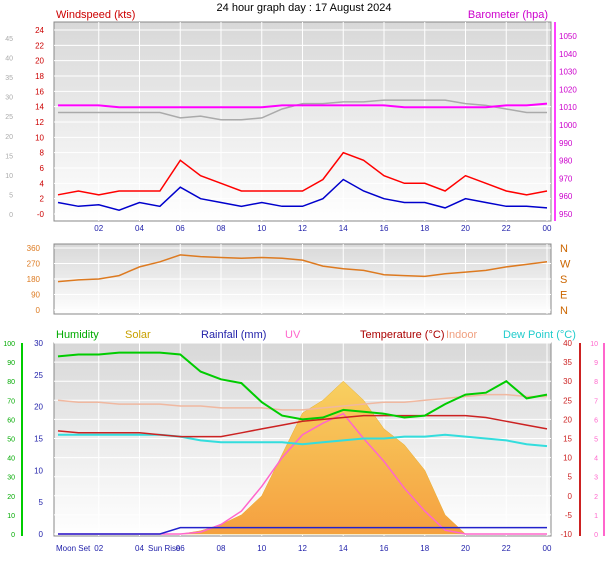 The image size is (608, 561). Describe the element at coordinates (41, 502) in the screenshot. I see `rainfall-tick-label: 5` at that location.